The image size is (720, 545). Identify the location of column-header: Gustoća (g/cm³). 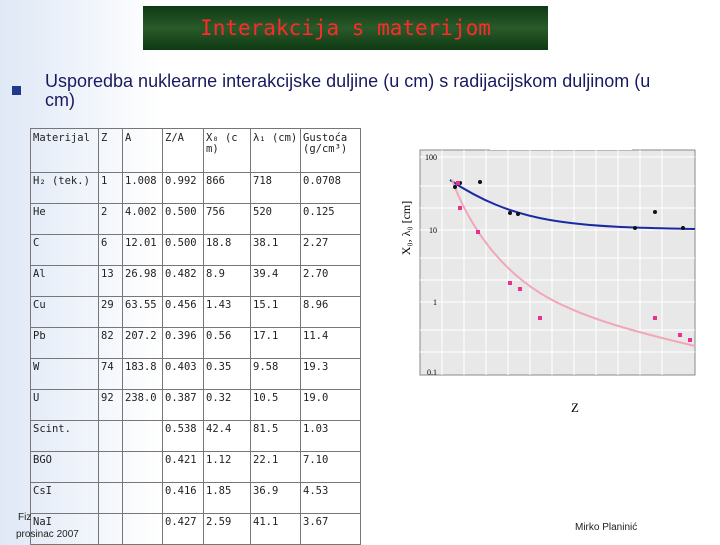
(330, 150).